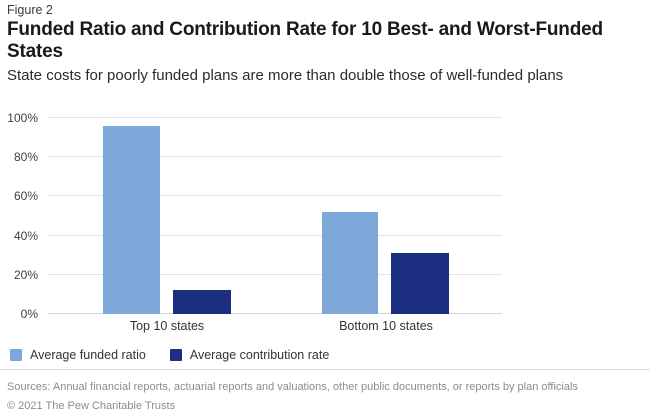 The height and width of the screenshot is (417, 650). I want to click on legend-item-funded-ratio: Average funded ratio, so click(78, 355).